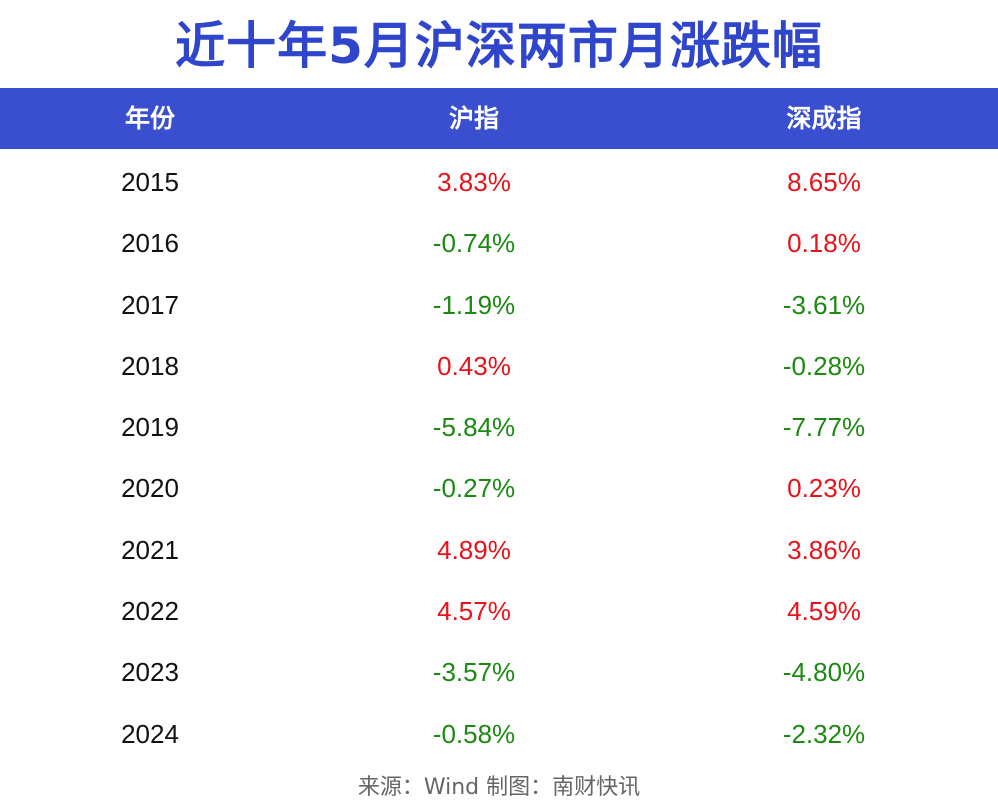 This screenshot has height=808, width=998. I want to click on sz-change-cell: 0.18%, so click(824, 243).